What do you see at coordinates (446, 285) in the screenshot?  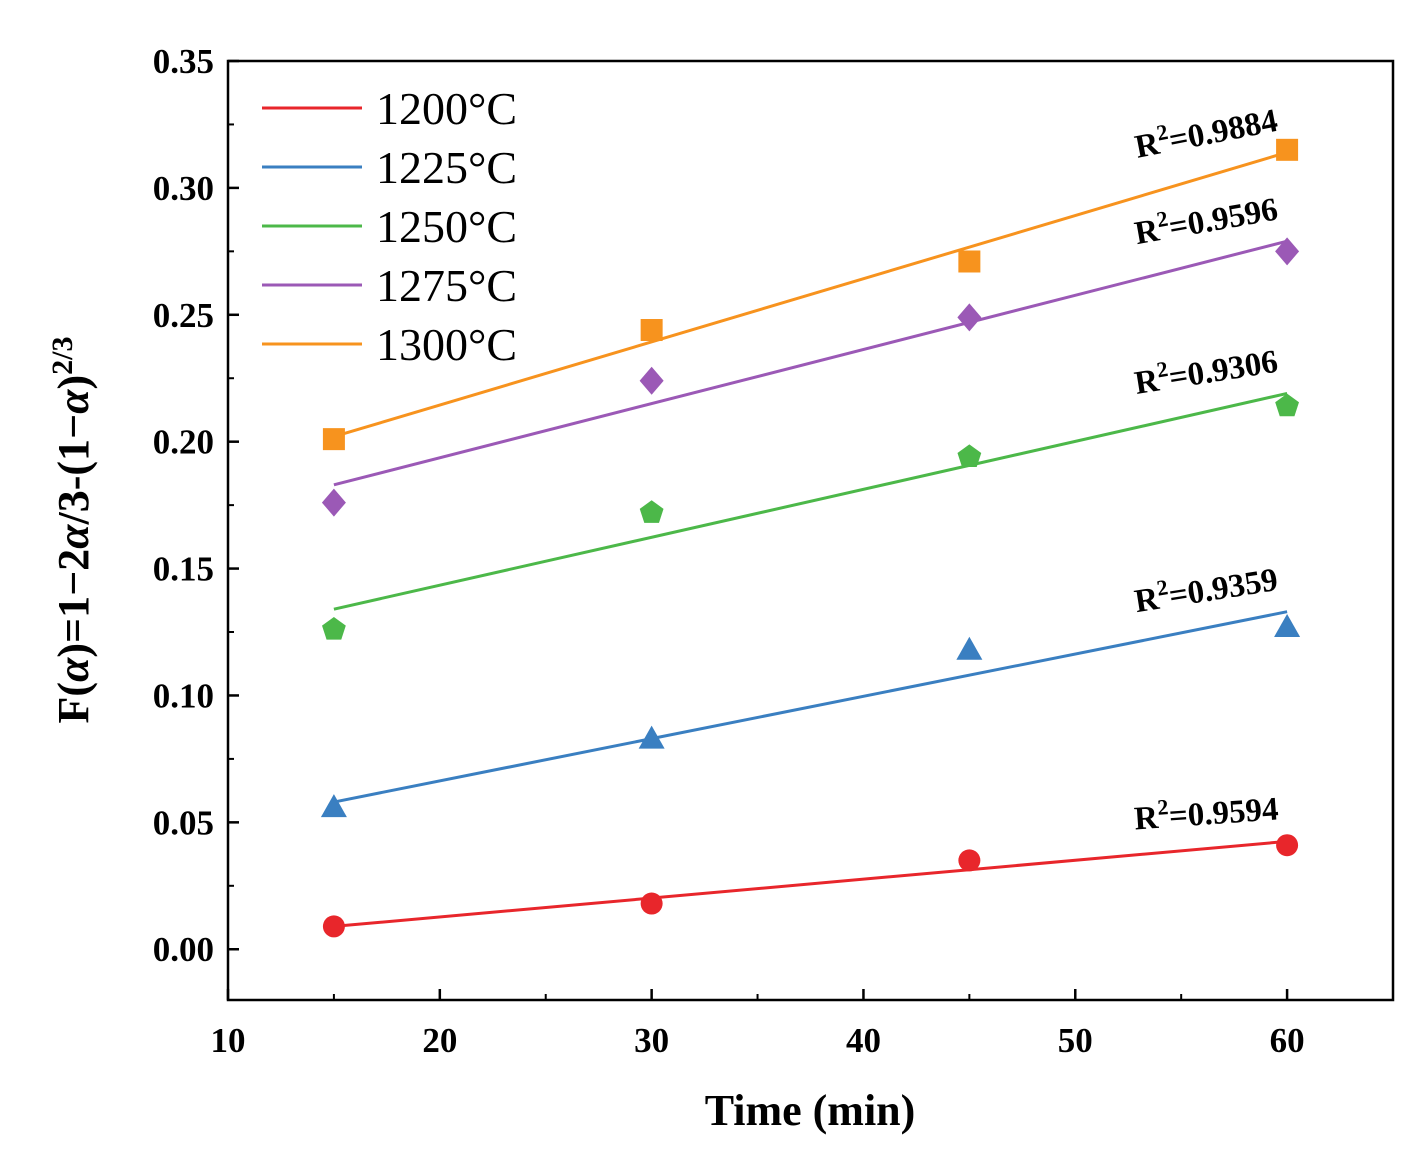 I see `legend-label: 1275°C` at bounding box center [446, 285].